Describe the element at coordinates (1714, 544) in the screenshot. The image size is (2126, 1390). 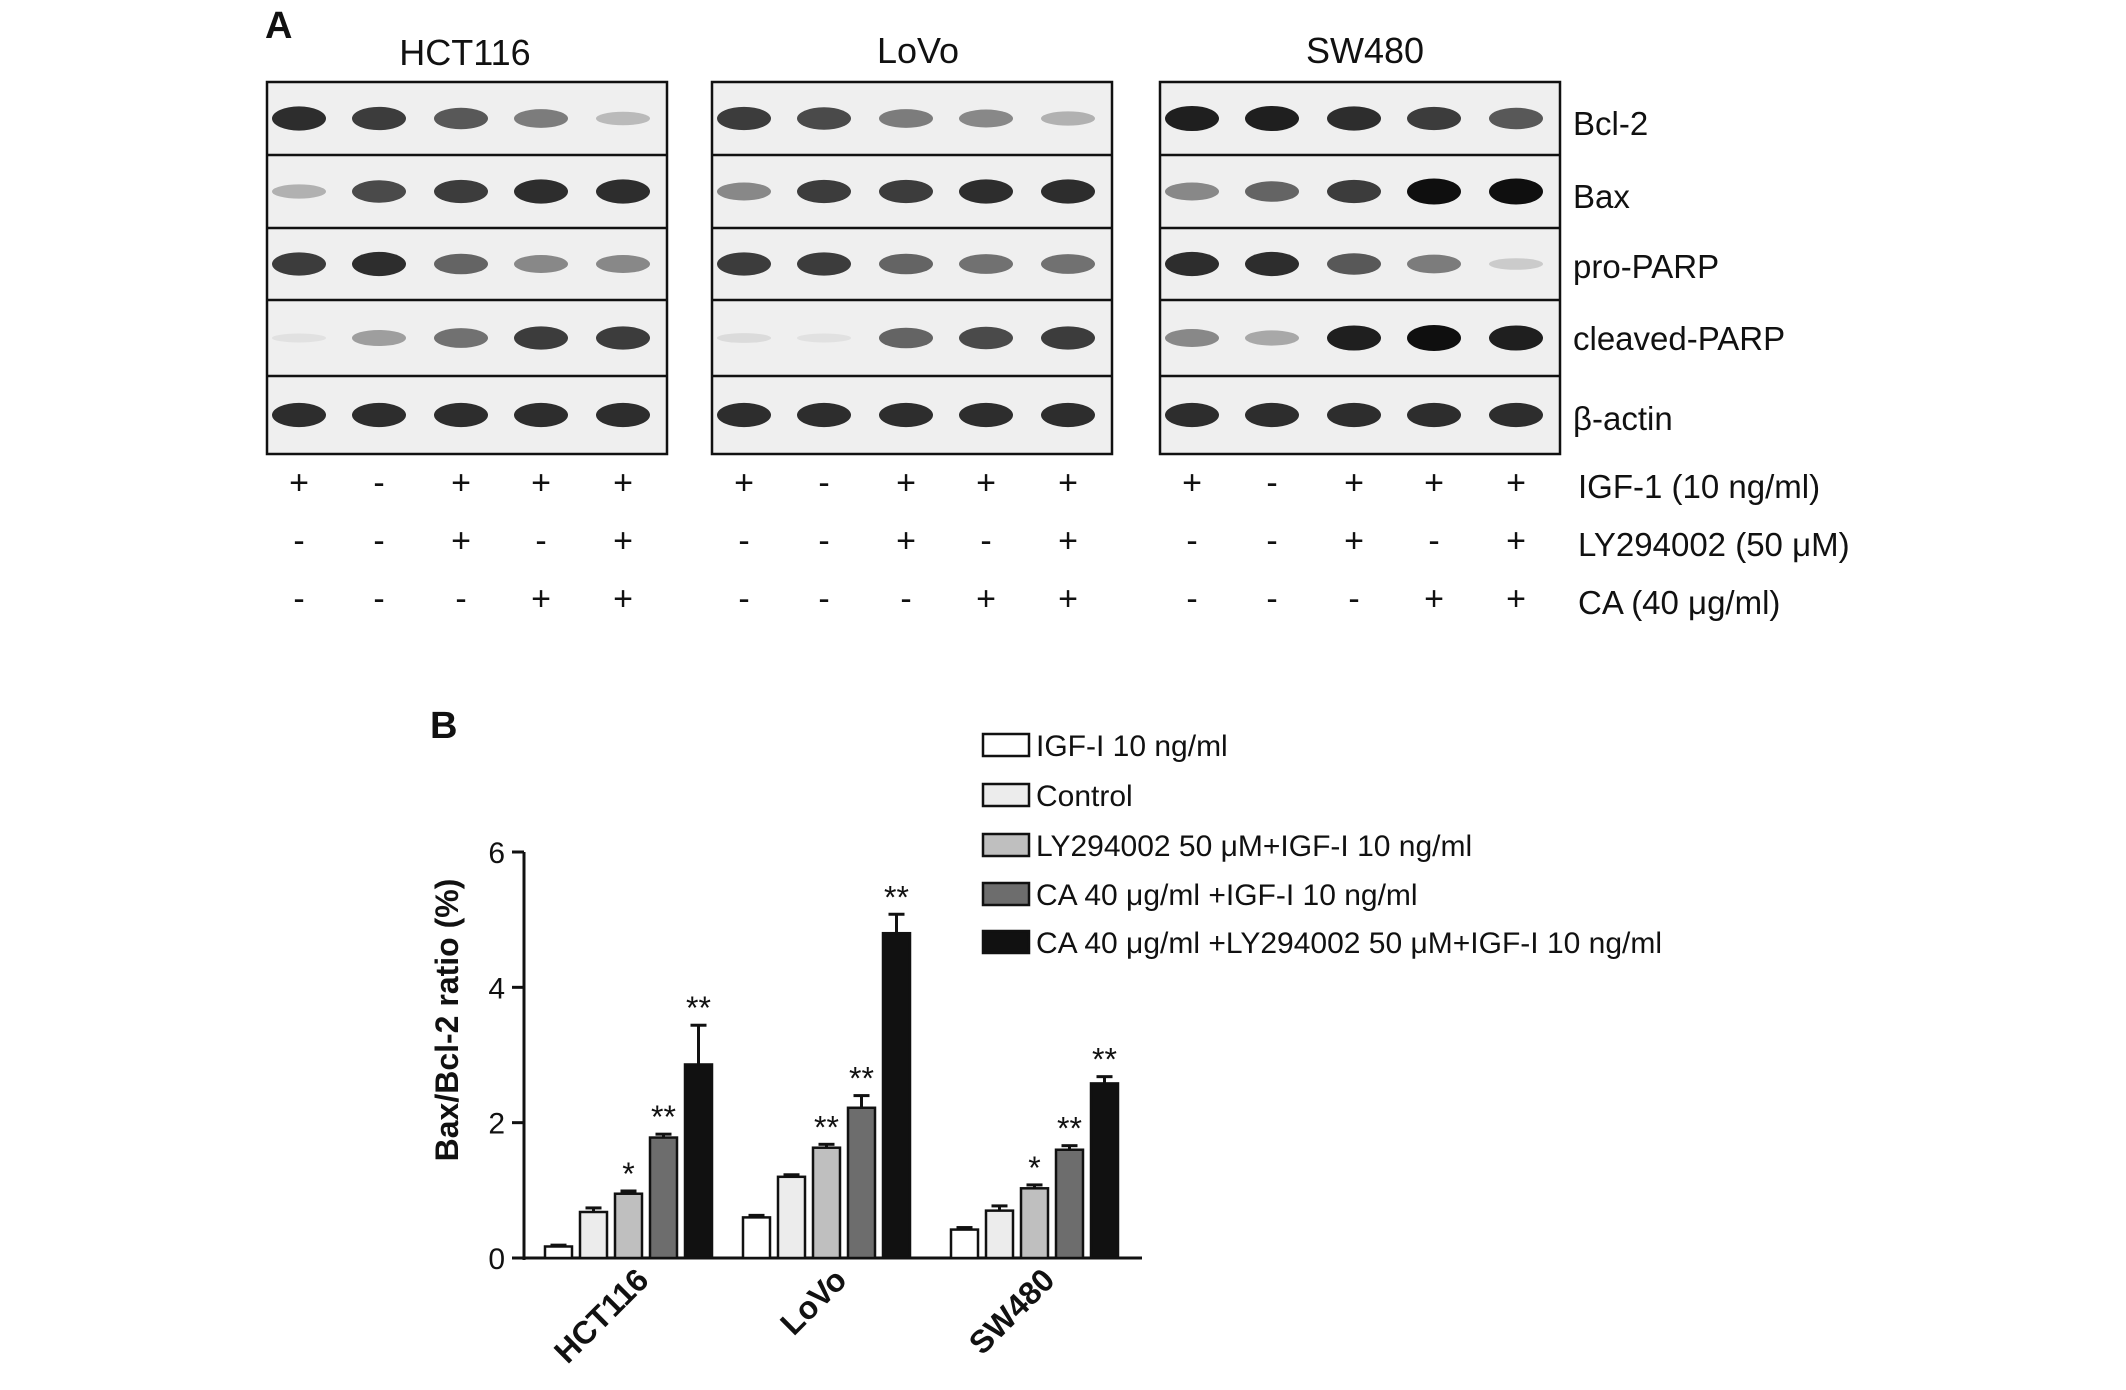
I see `treatment-label-ly294002: LY294002 (50 μM)` at that location.